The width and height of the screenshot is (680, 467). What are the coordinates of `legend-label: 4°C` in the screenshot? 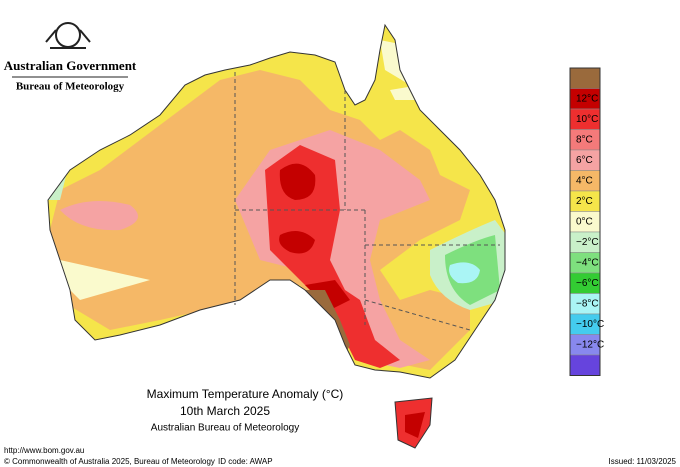 It's located at (584, 180).